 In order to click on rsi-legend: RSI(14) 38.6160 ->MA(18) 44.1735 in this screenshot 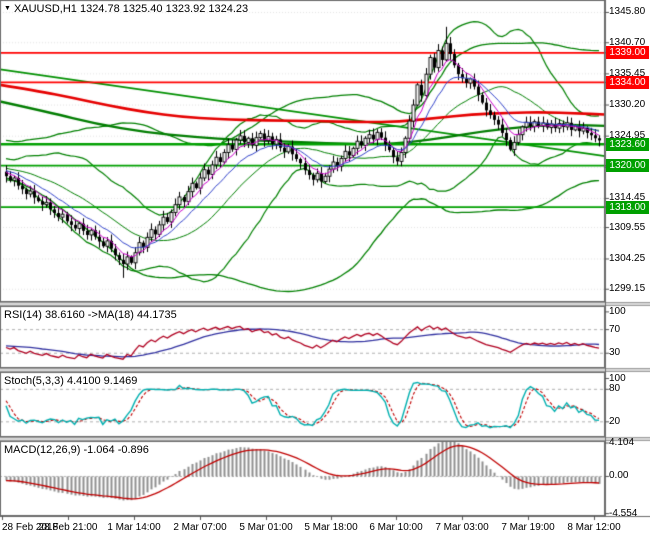, I will do `click(90, 315)`.